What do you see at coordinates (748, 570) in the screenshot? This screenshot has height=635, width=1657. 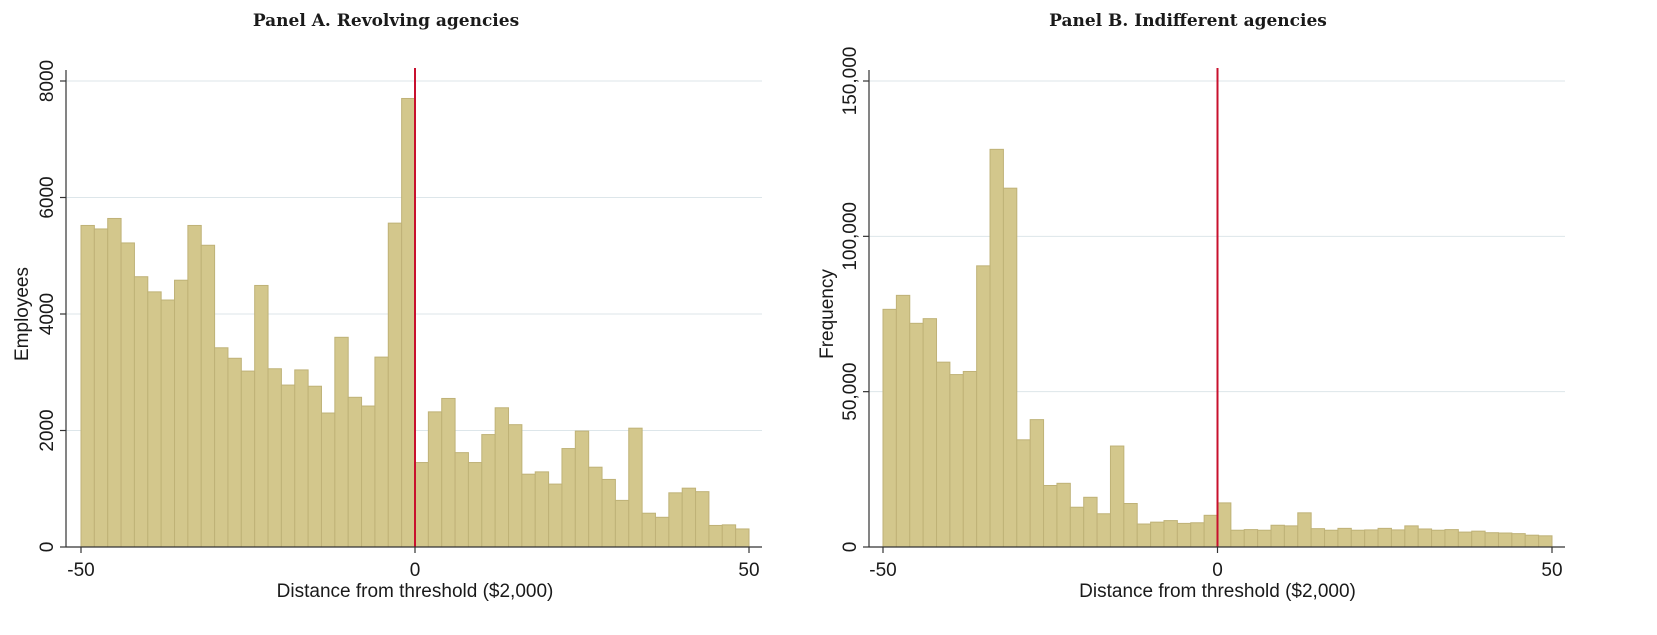 I see `panel-a-x-tick-label: 50` at bounding box center [748, 570].